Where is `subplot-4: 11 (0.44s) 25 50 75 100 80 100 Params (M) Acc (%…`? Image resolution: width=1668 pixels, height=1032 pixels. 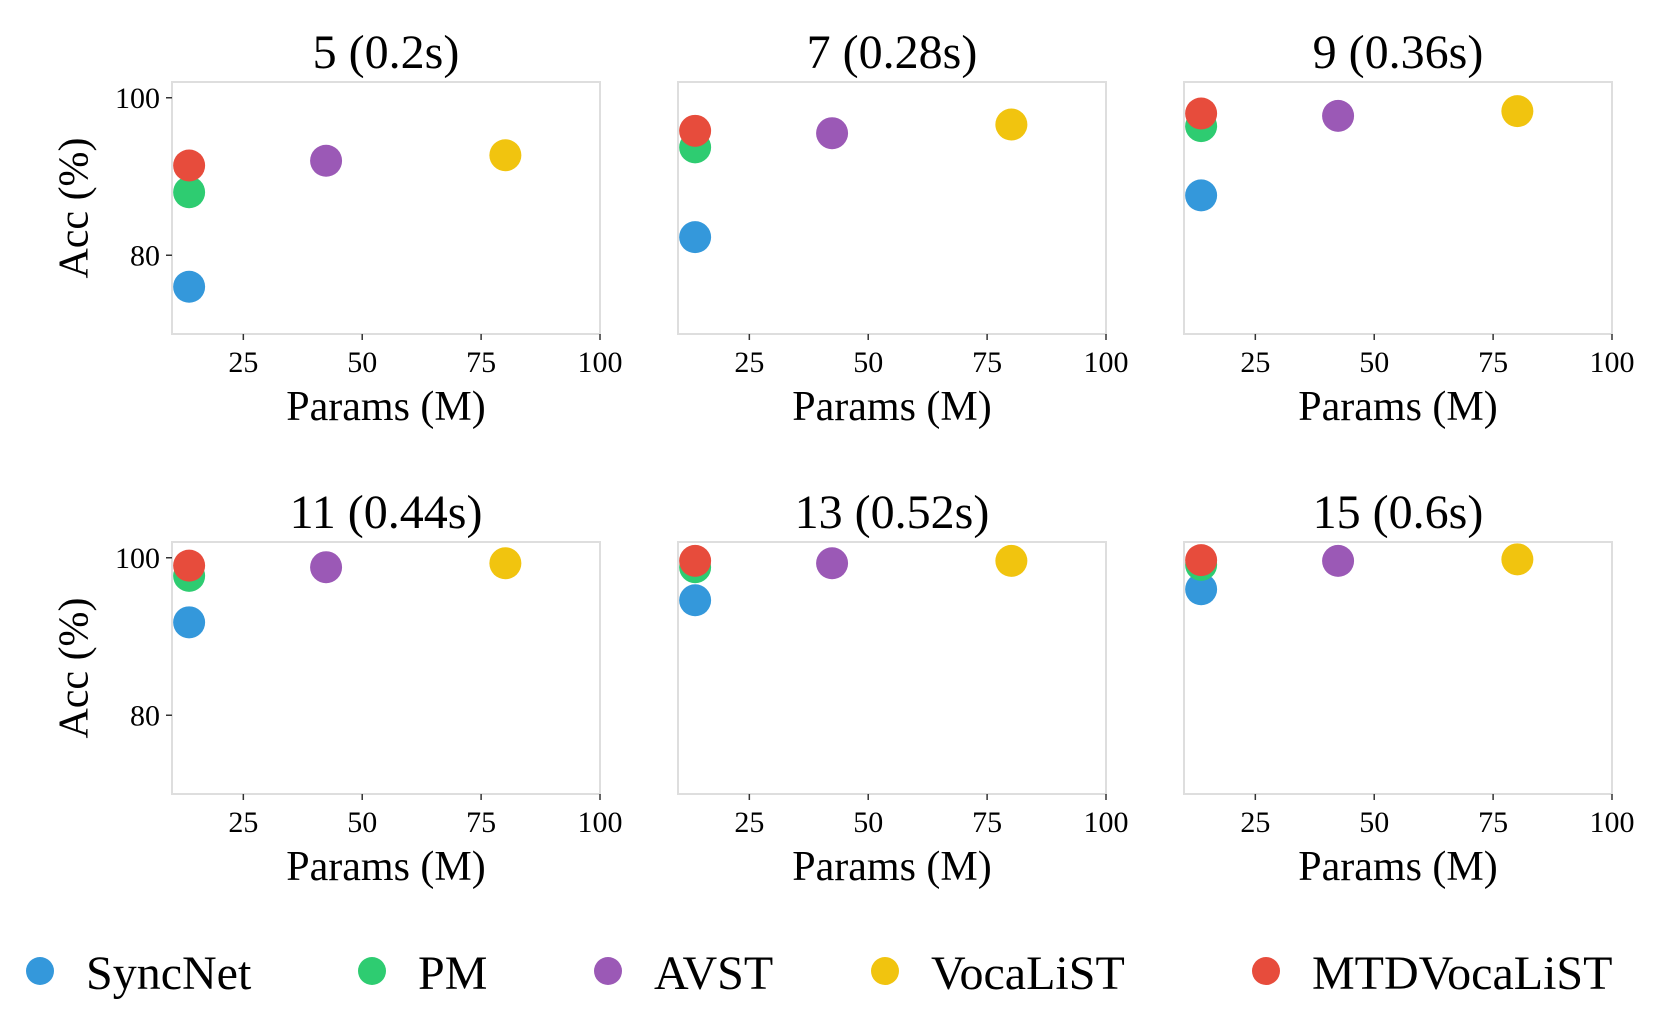 subplot-4: 11 (0.44s) 25 50 75 100 80 100 Params (M) Acc (%… is located at coordinates (337, 688).